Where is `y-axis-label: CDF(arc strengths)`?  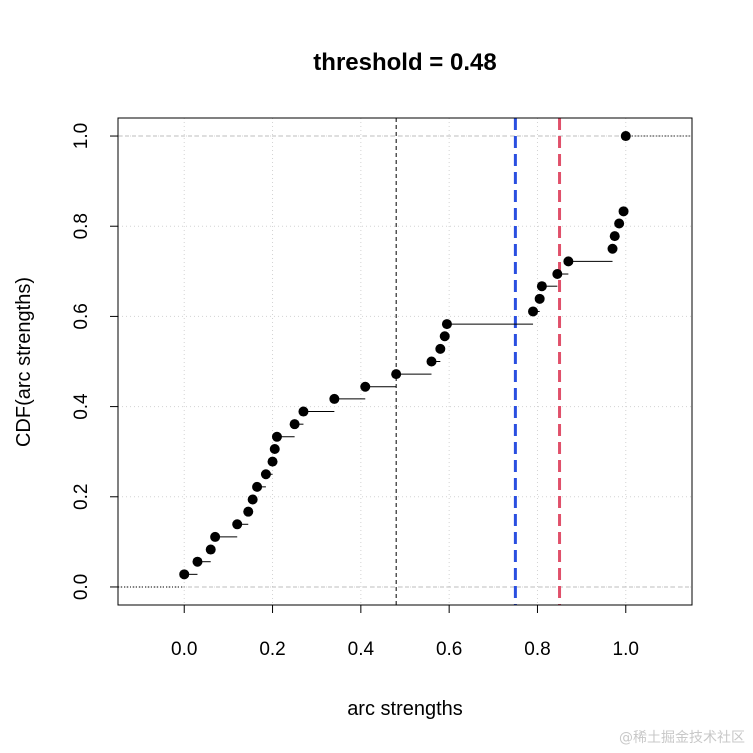 y-axis-label: CDF(arc strengths) is located at coordinates (24, 362).